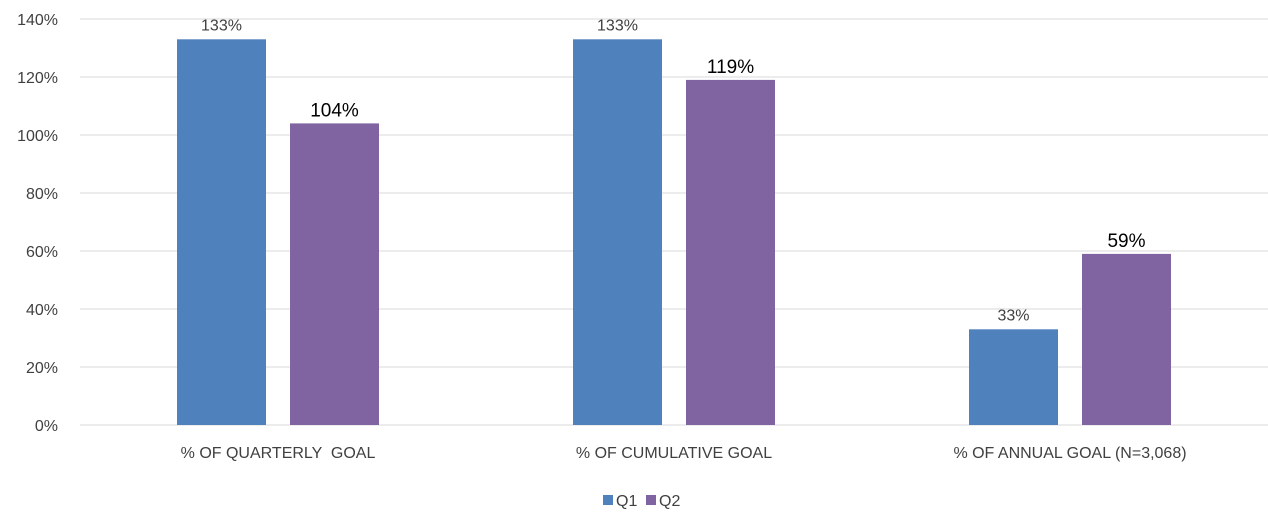 This screenshot has height=516, width=1268. I want to click on x-category-label: % OF QUARTERLY GOAL, so click(278, 453).